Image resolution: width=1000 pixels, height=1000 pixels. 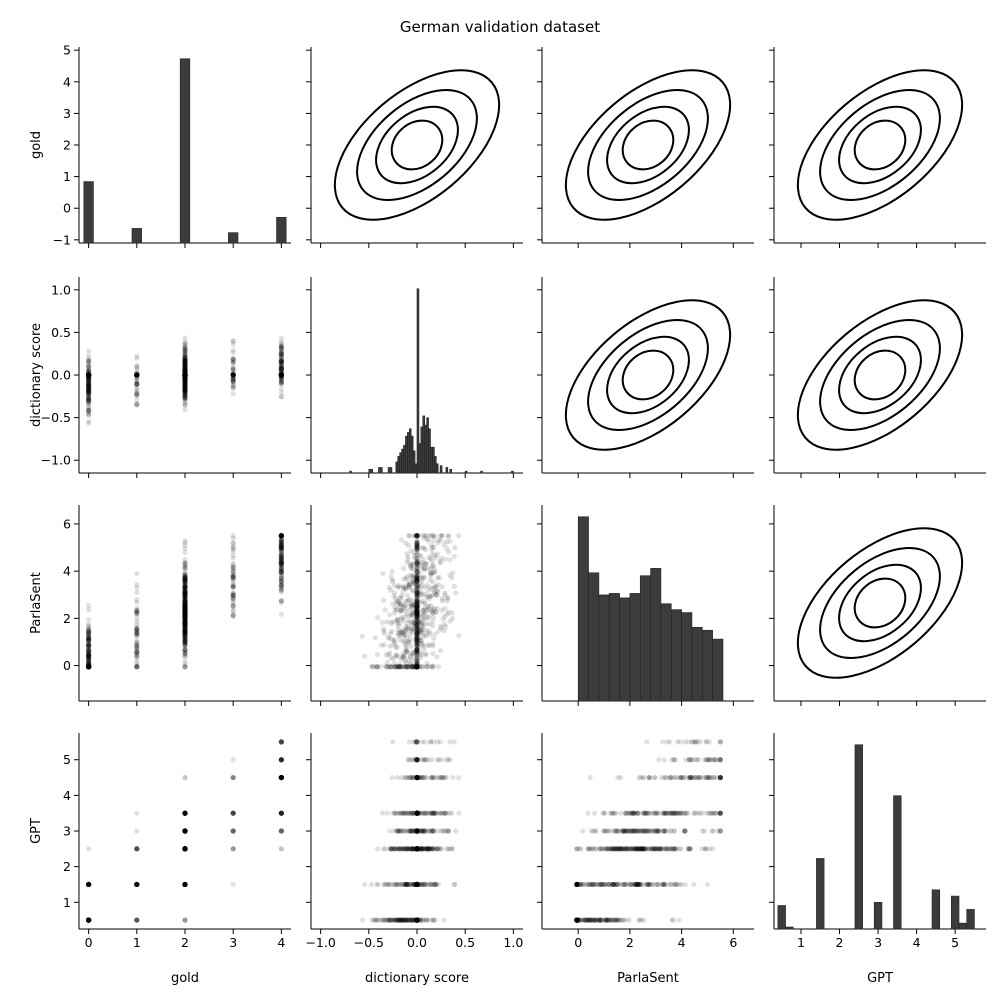 What do you see at coordinates (36, 145) in the screenshot?
I see `y-axis-label: gold` at bounding box center [36, 145].